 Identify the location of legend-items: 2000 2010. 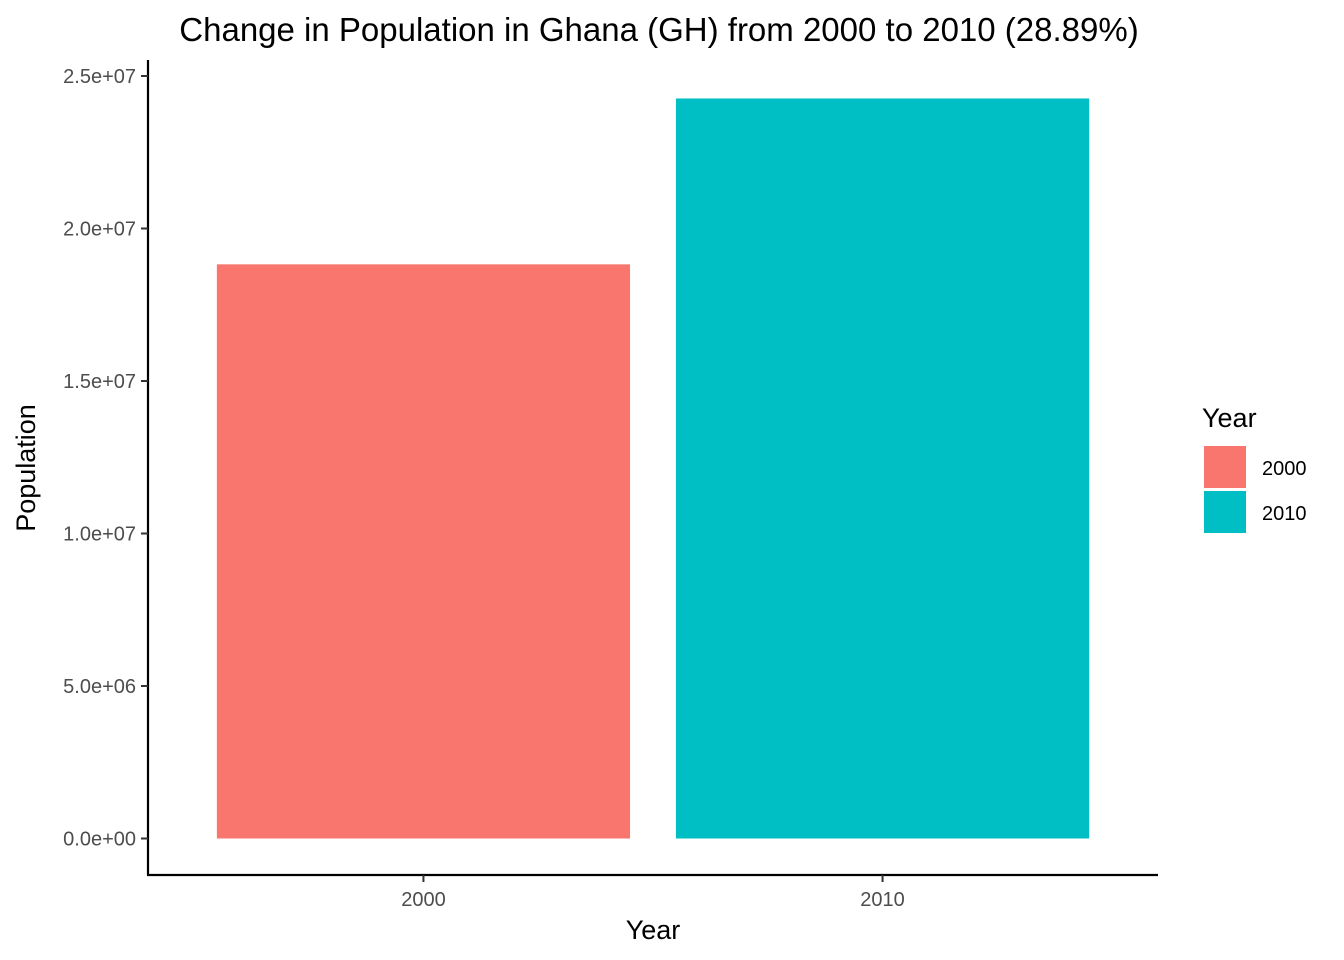
(1255, 489).